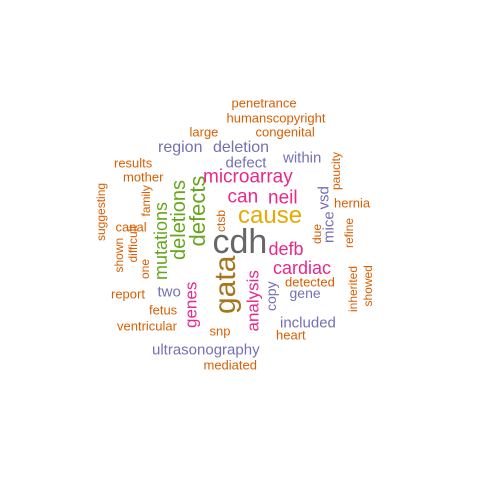 The height and width of the screenshot is (480, 480). Describe the element at coordinates (147, 326) in the screenshot. I see `word-ventricular: ventricular` at that location.